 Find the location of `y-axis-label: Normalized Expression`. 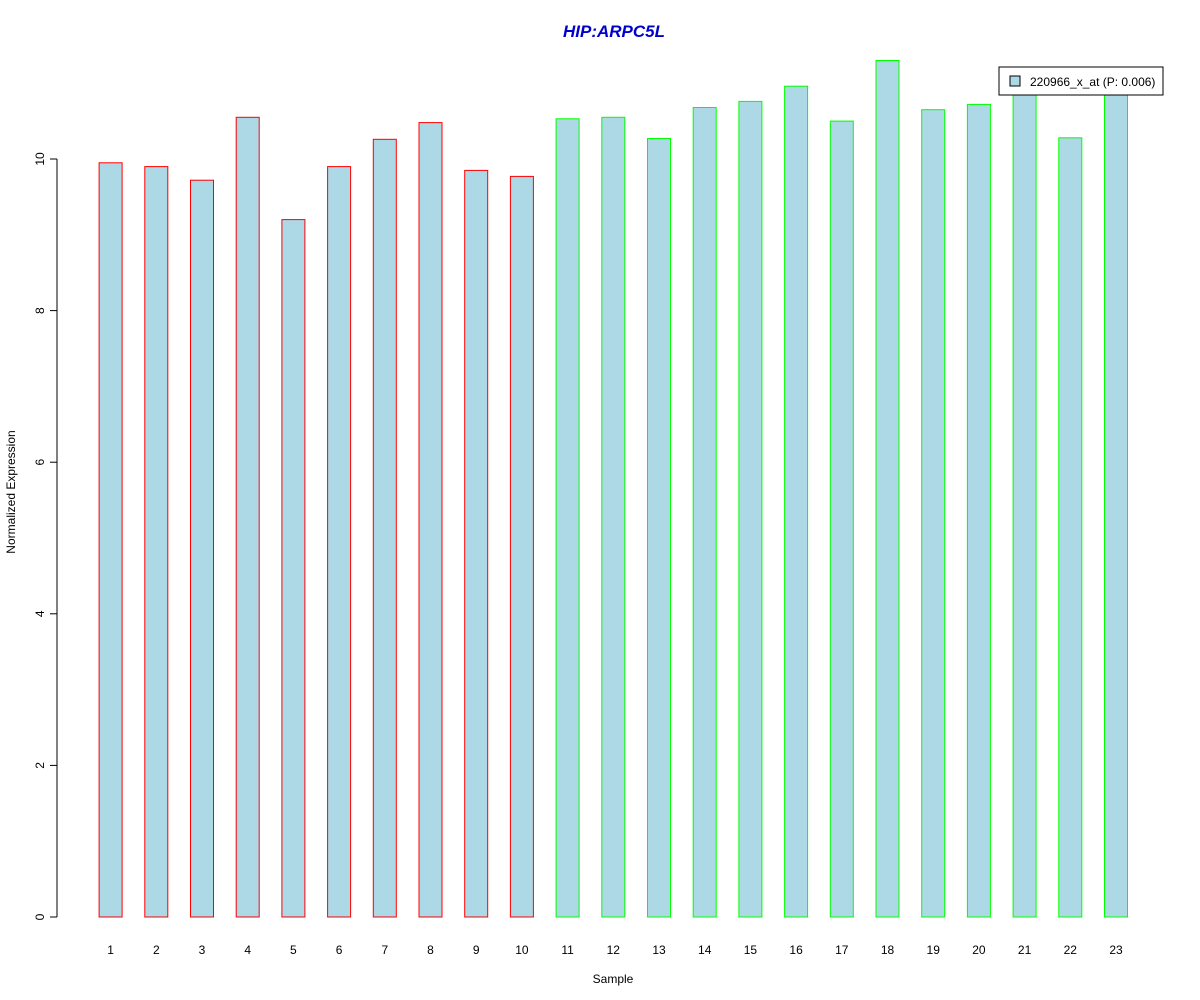

y-axis-label: Normalized Expression is located at coordinates (11, 491).